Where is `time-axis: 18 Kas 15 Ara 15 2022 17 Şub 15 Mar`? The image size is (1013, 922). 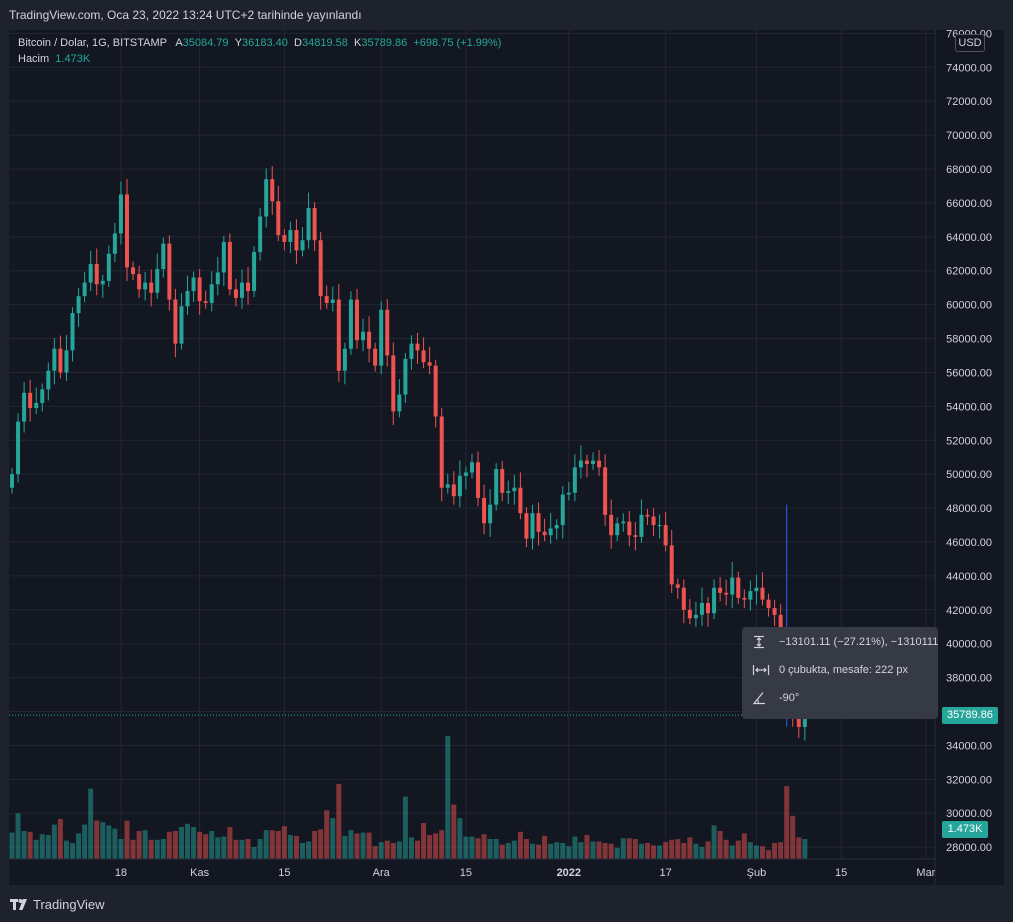 time-axis: 18 Kas 15 Ara 15 2022 17 Şub 15 Mar is located at coordinates (525, 873).